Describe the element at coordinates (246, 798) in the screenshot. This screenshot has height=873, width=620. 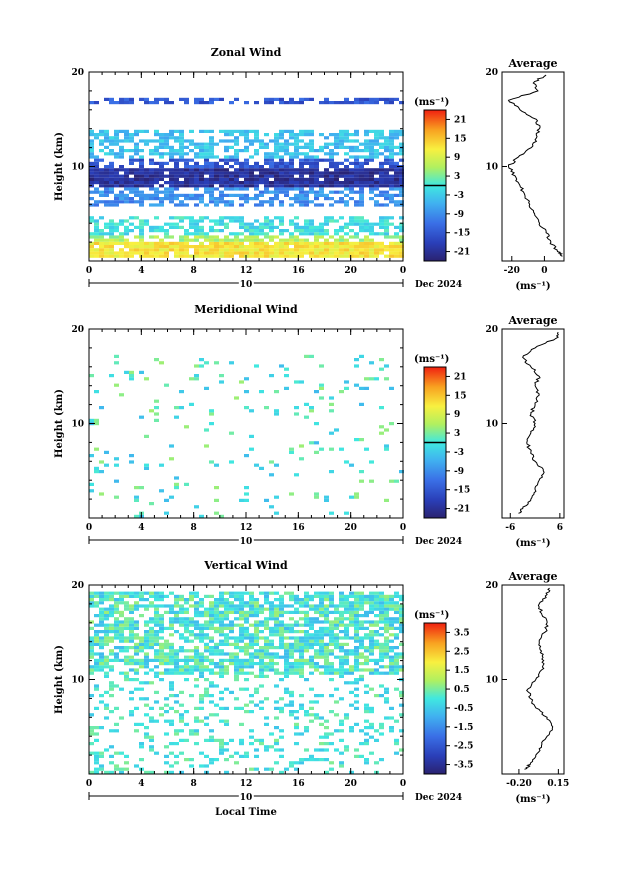
I see `day-label: 10` at that location.